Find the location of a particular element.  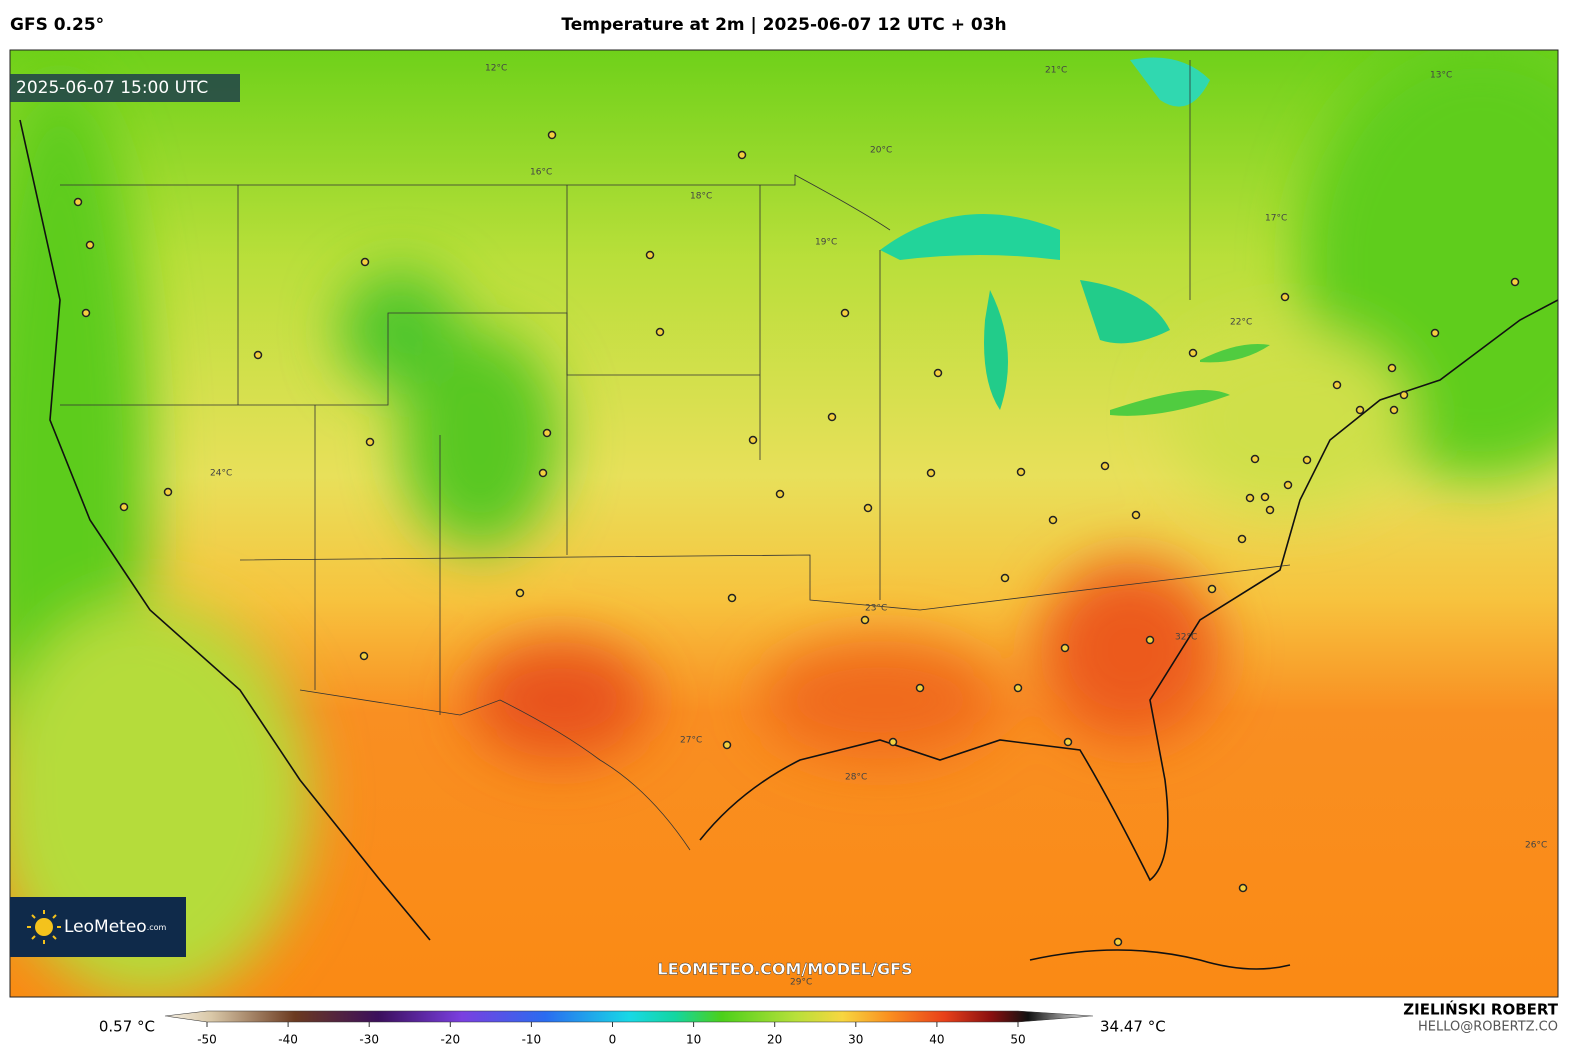

logo-rays is located at coordinates (44, 927).